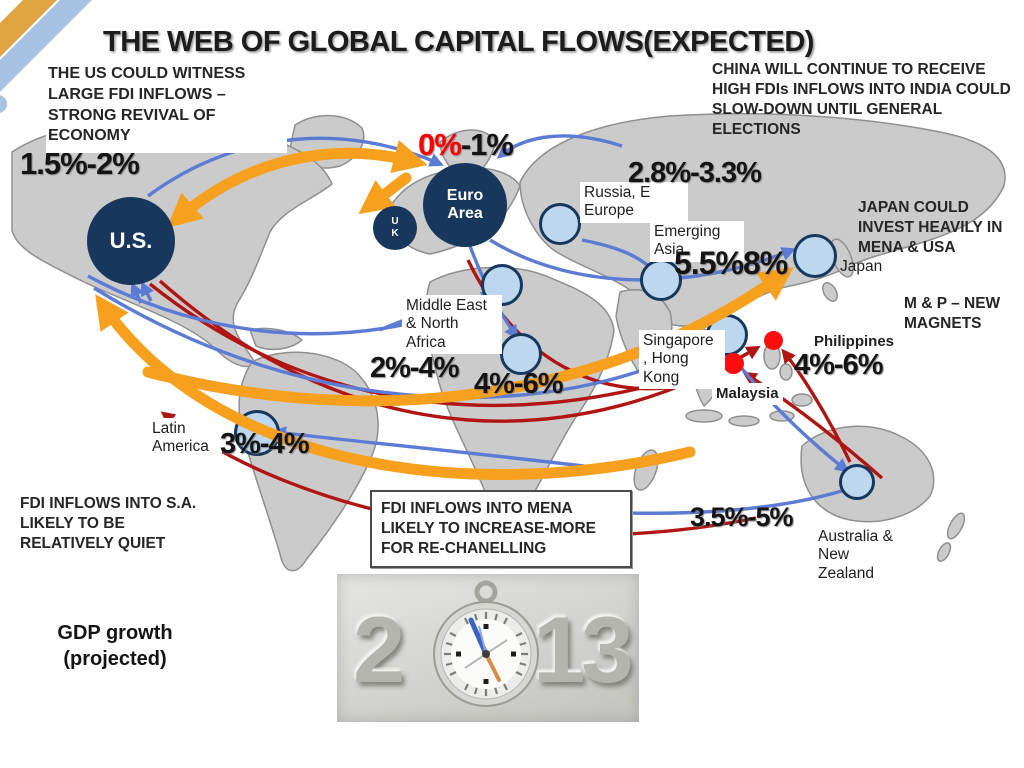 This screenshot has height=768, width=1024. I want to click on year-2013-image: 2 13, so click(488, 648).